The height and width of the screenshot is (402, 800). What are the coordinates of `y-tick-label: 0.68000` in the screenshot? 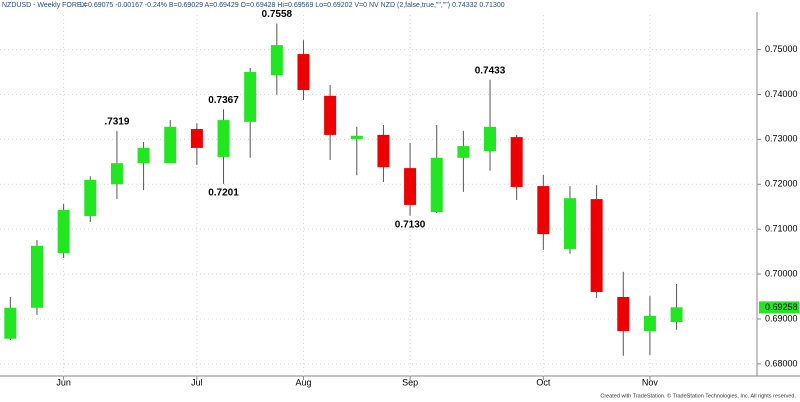 It's located at (781, 363).